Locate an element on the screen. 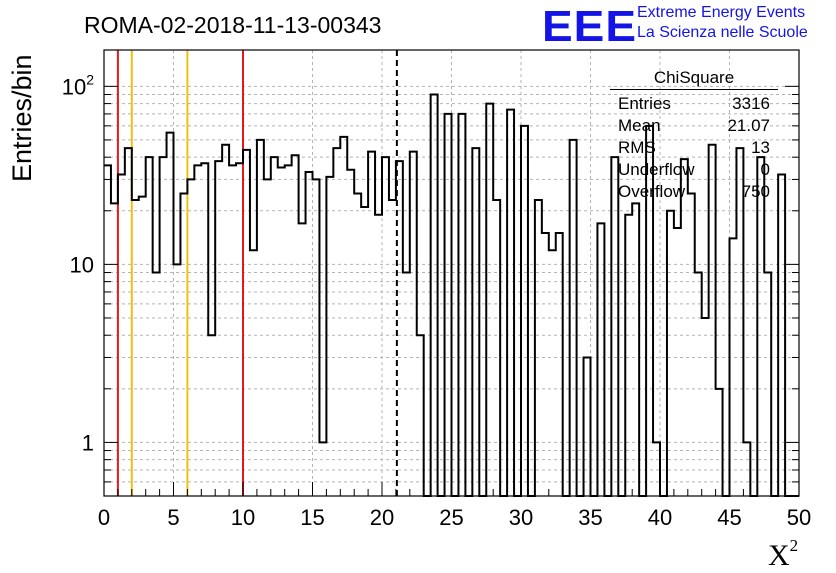 The width and height of the screenshot is (836, 573). logo-line-1: Extreme Energy Events is located at coordinates (721, 12).